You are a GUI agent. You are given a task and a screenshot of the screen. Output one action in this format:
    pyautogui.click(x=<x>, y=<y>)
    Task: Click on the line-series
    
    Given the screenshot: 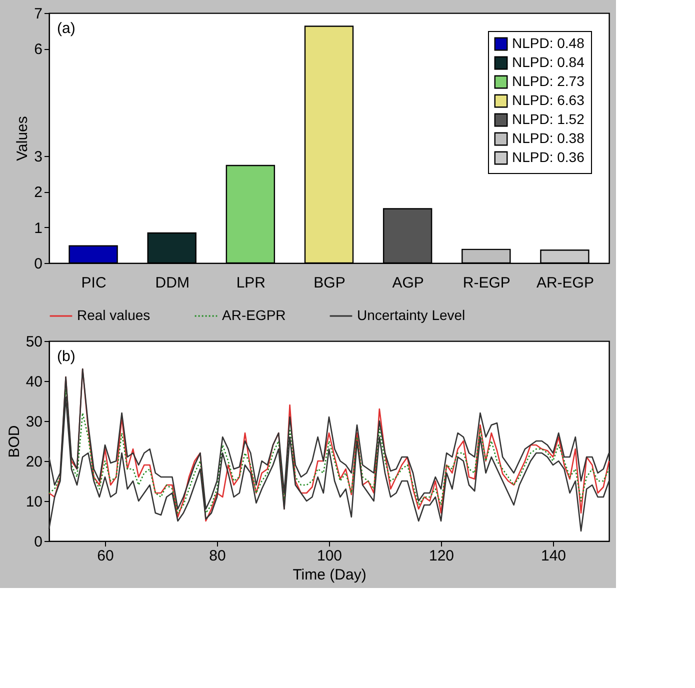 What is the action you would take?
    pyautogui.click(x=329, y=451)
    